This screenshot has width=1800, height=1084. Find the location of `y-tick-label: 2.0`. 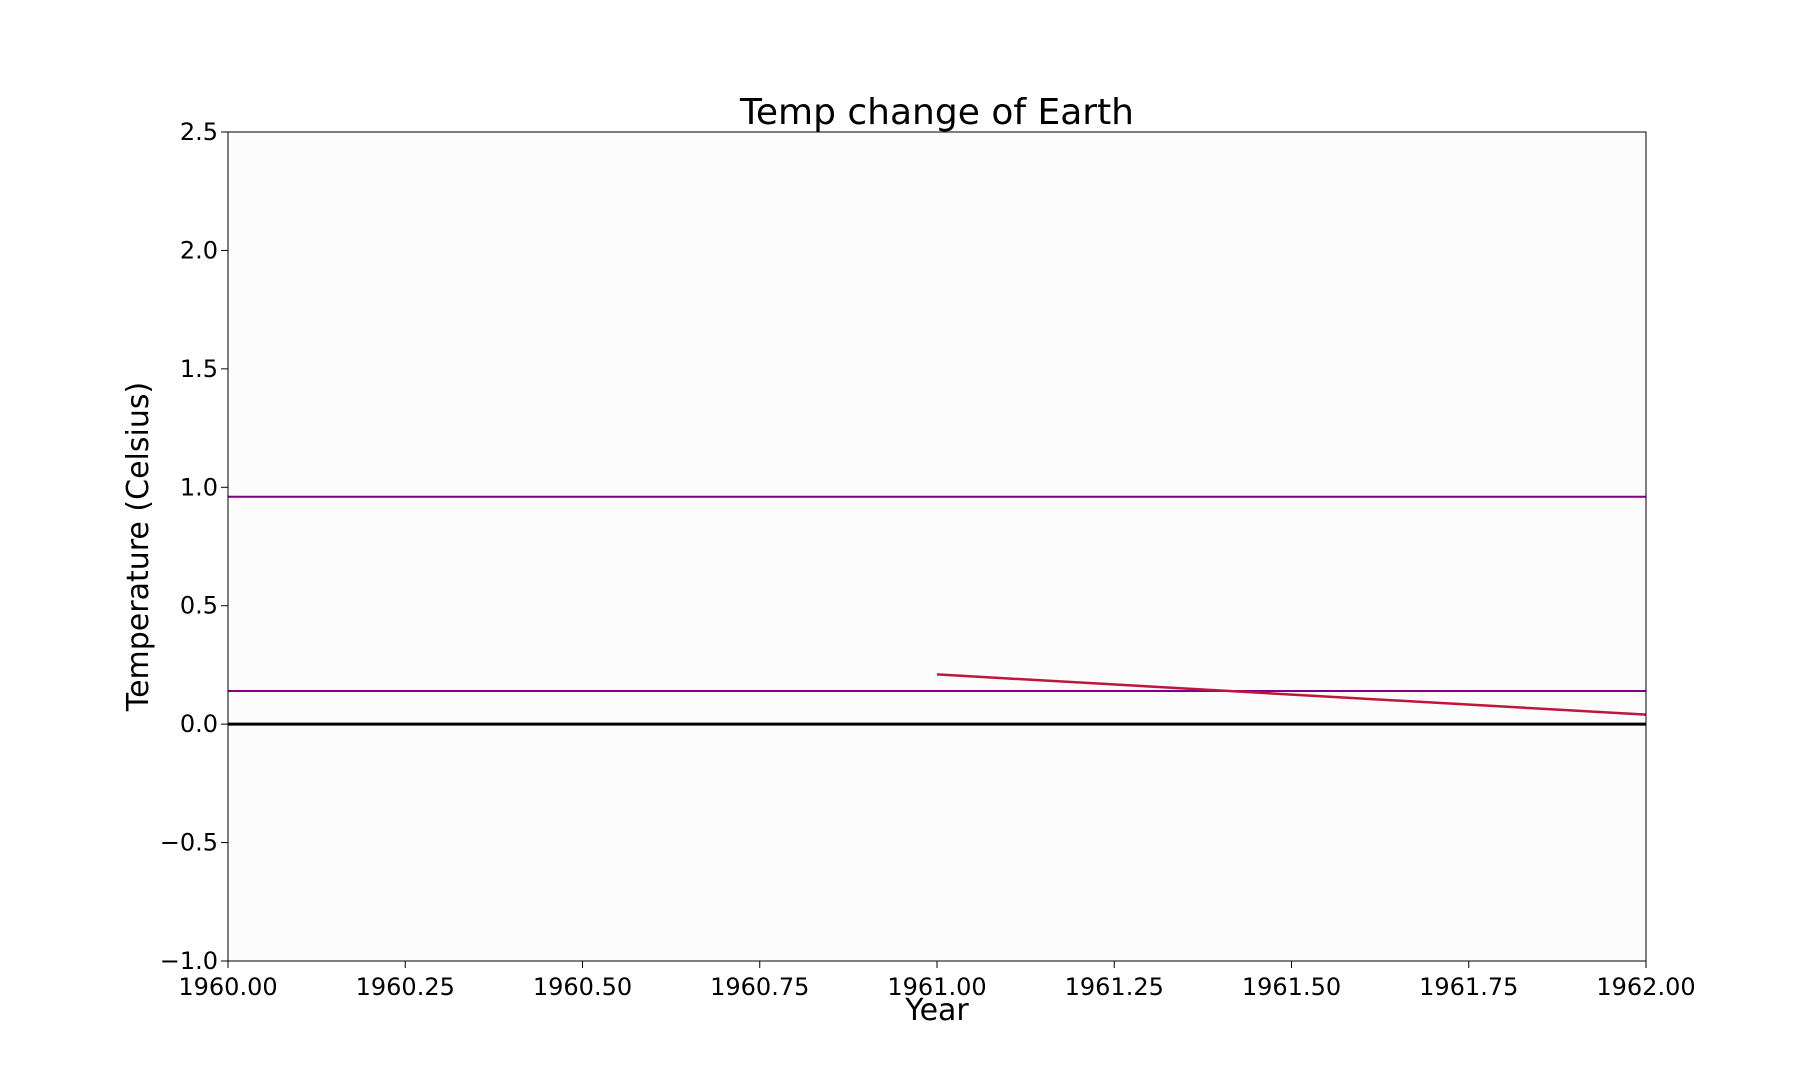

y-tick-label: 2.0 is located at coordinates (199, 250).